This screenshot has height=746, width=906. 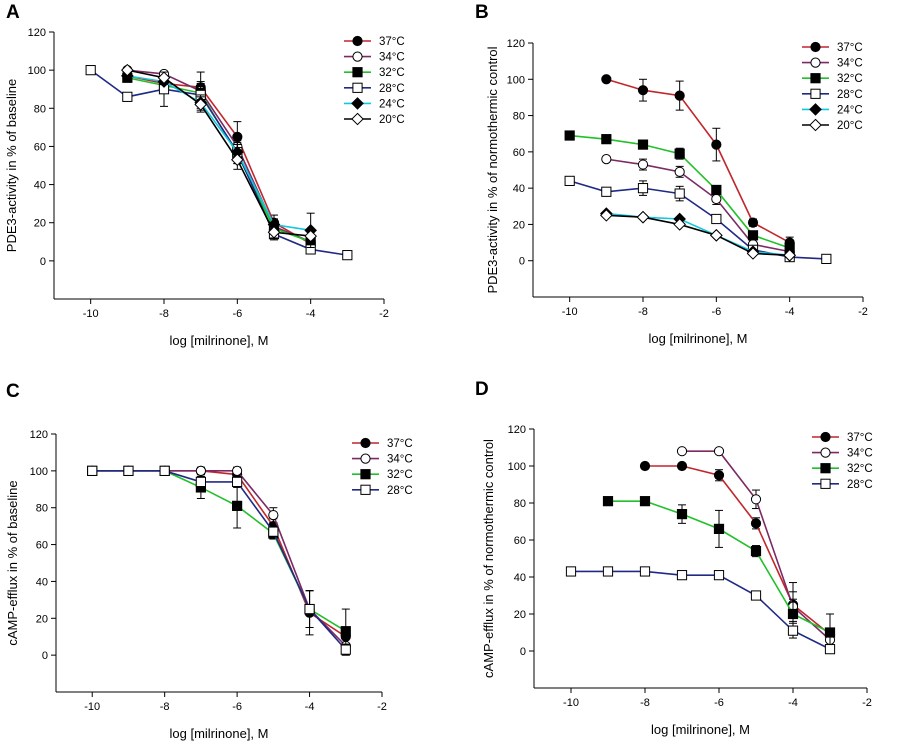 I want to click on chart-b-legend-label: 20°C, so click(x=850, y=126).